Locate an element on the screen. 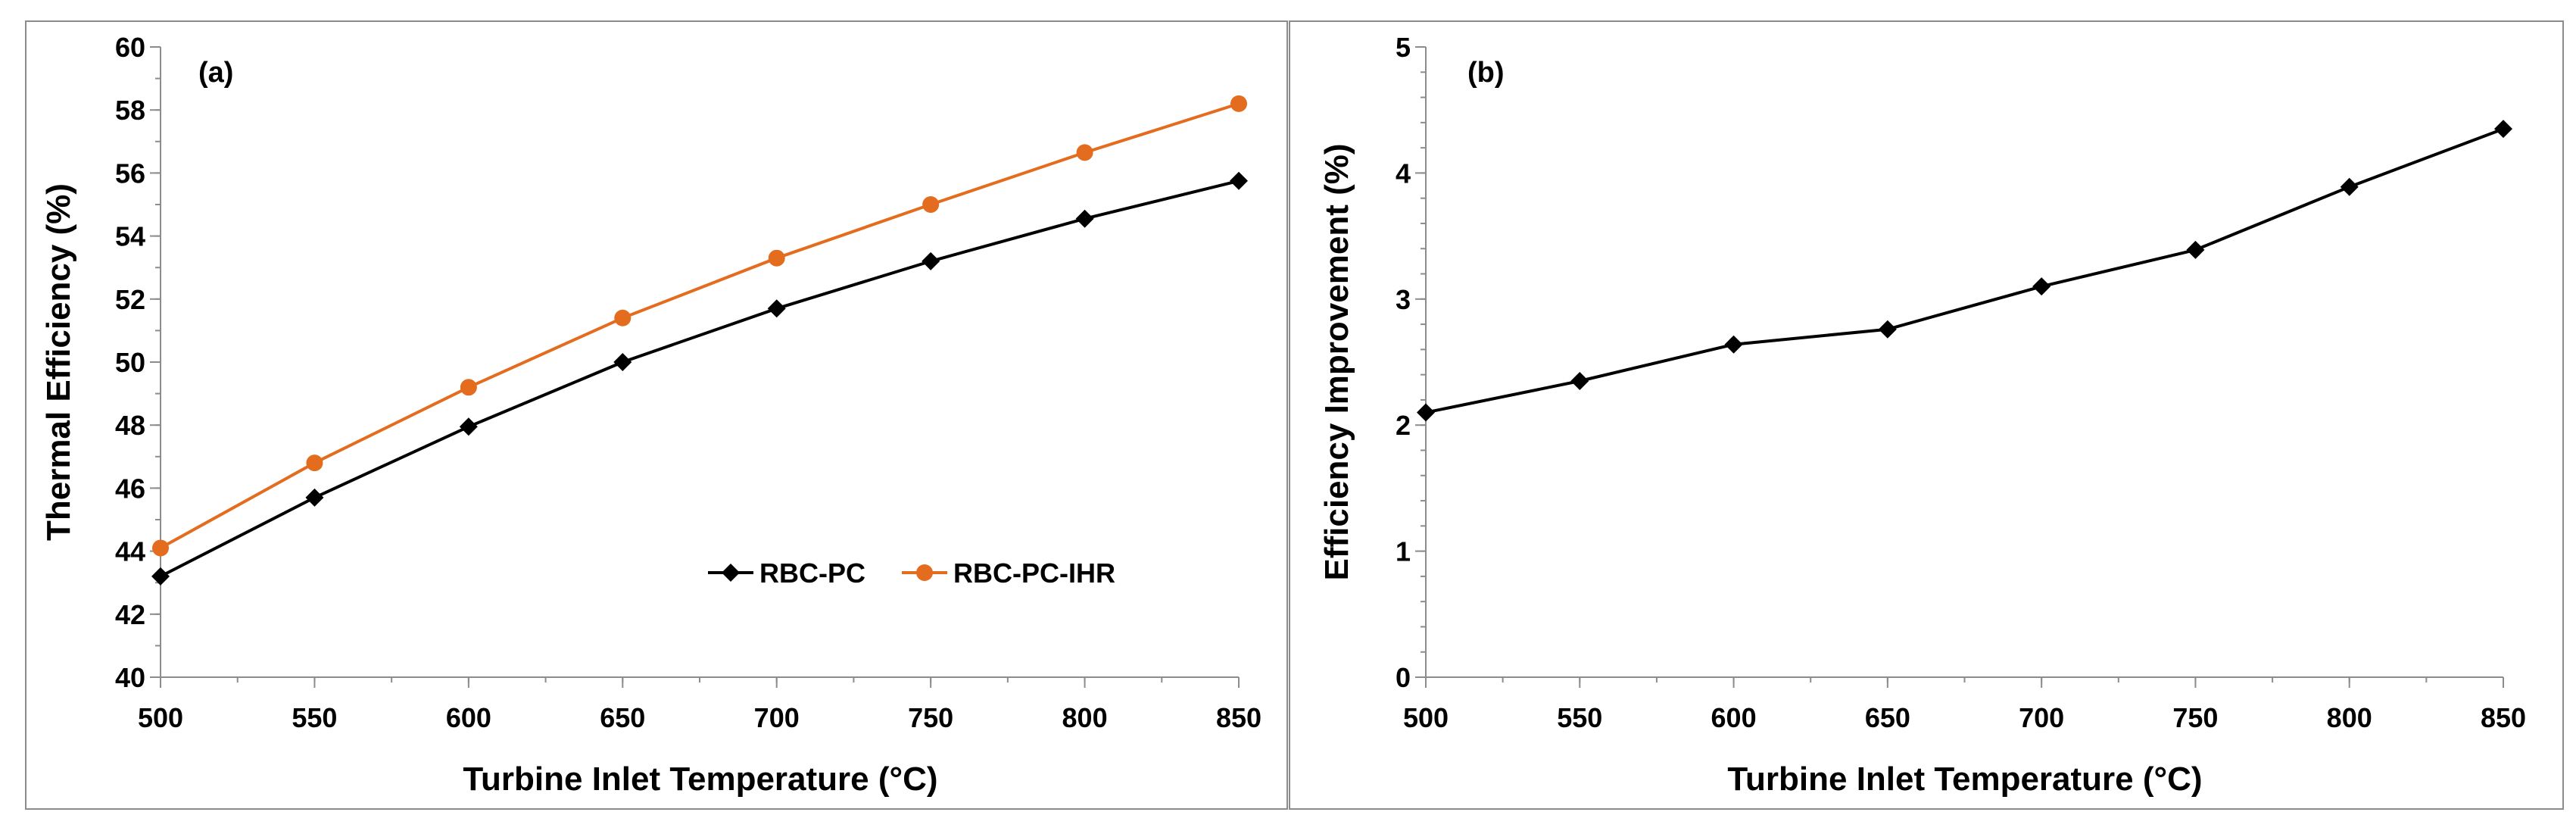  panel-a-x-tick-label: 600 is located at coordinates (468, 717).